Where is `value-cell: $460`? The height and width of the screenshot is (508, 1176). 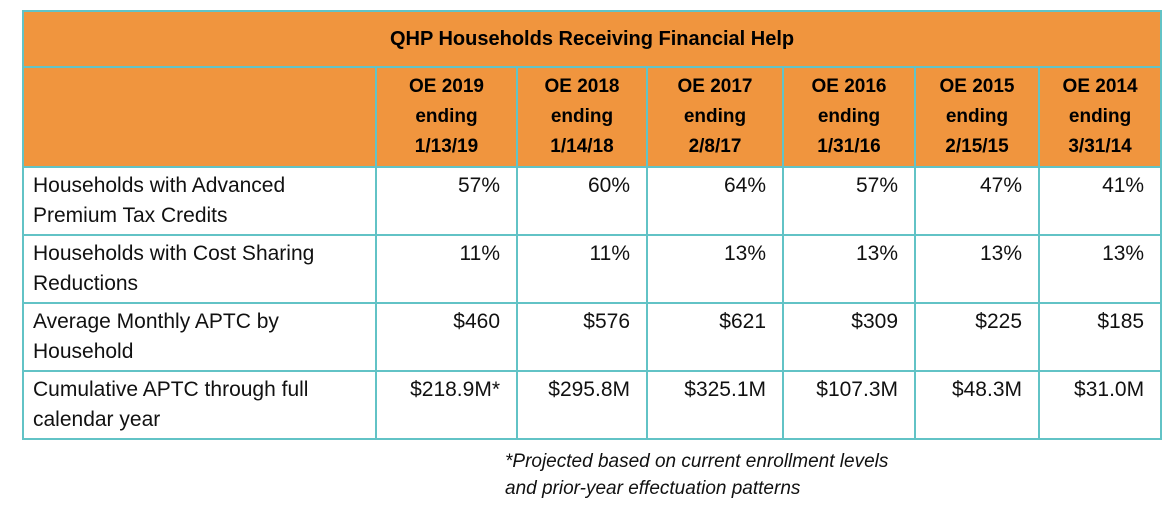 value-cell: $460 is located at coordinates (446, 337).